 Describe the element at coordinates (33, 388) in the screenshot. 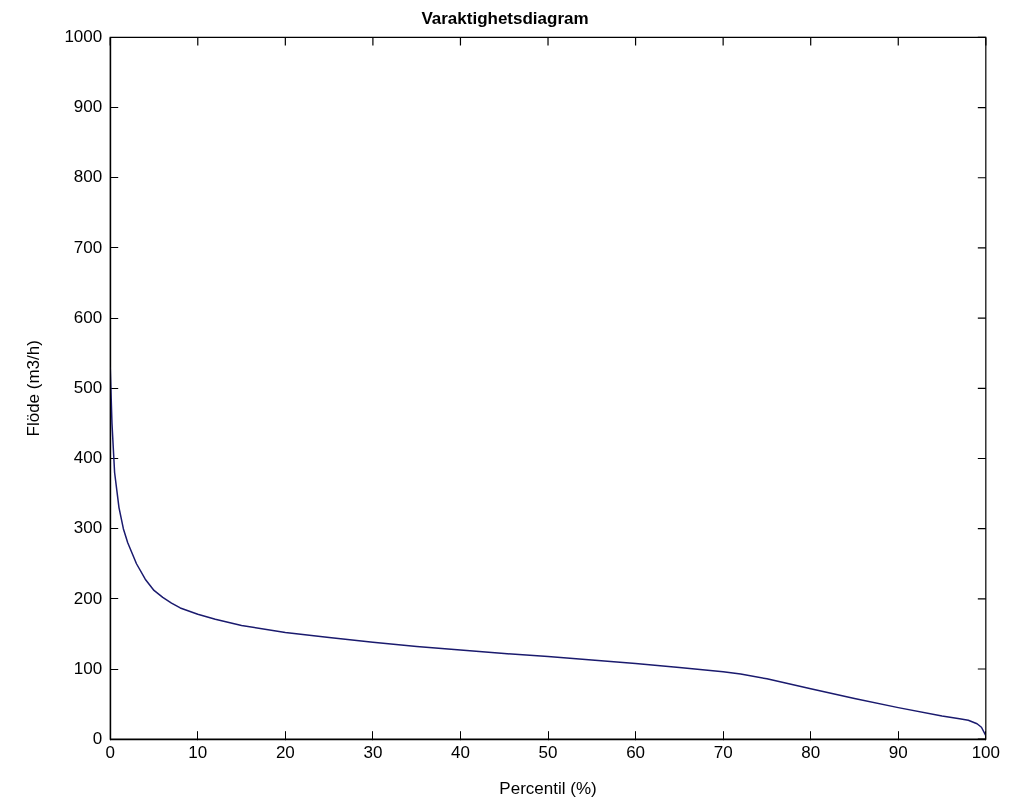

I see `y-axis-title: Flöde (m3/h)` at that location.